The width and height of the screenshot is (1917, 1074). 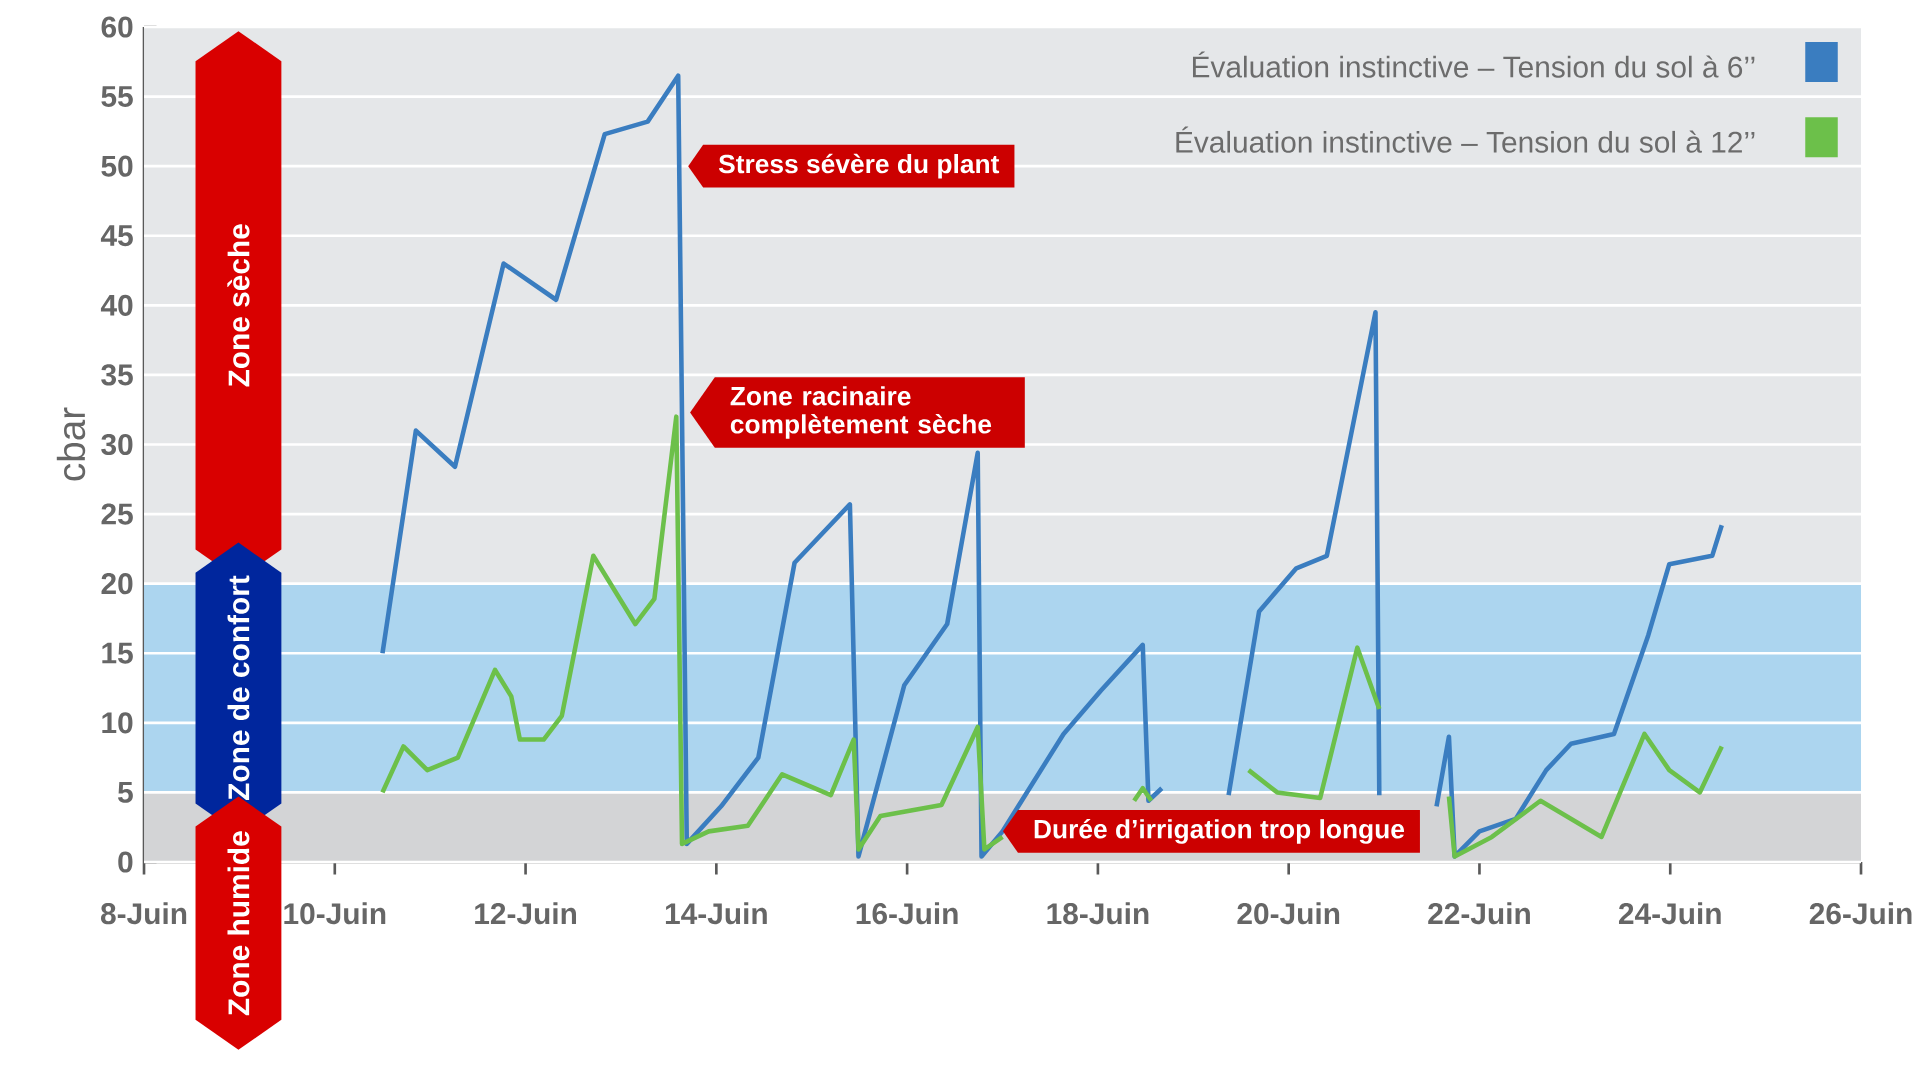 What do you see at coordinates (238, 305) in the screenshot?
I see `band-label: Zone sèche` at bounding box center [238, 305].